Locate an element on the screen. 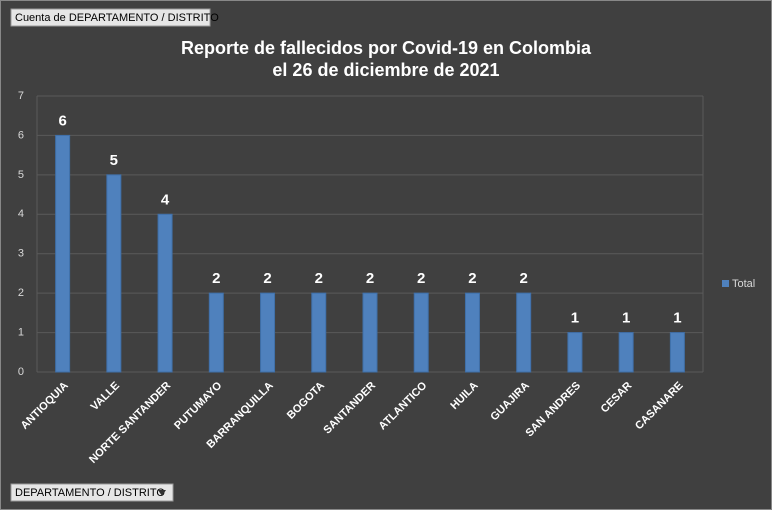 This screenshot has height=510, width=772. data-label: 5 is located at coordinates (114, 160).